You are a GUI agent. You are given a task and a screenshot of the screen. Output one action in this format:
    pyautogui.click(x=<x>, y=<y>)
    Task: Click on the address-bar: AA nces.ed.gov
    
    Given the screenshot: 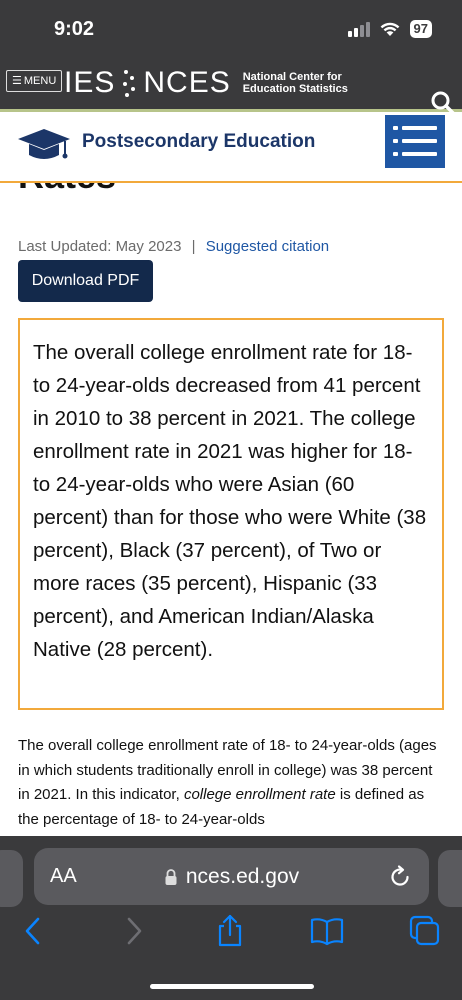 What is the action you would take?
    pyautogui.click(x=231, y=876)
    